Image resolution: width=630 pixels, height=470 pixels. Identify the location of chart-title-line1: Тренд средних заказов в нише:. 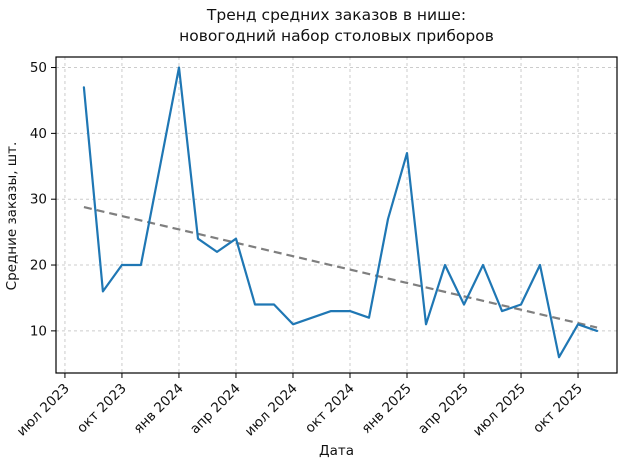
(336, 15).